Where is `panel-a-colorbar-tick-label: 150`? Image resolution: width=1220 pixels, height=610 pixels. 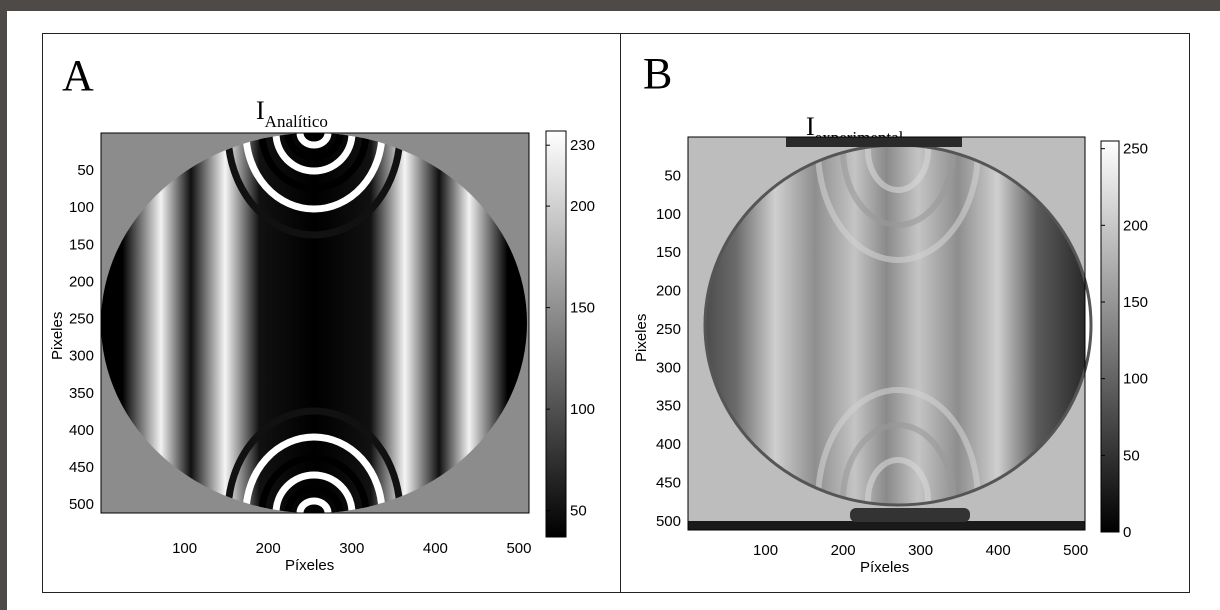 panel-a-colorbar-tick-label: 150 is located at coordinates (582, 308).